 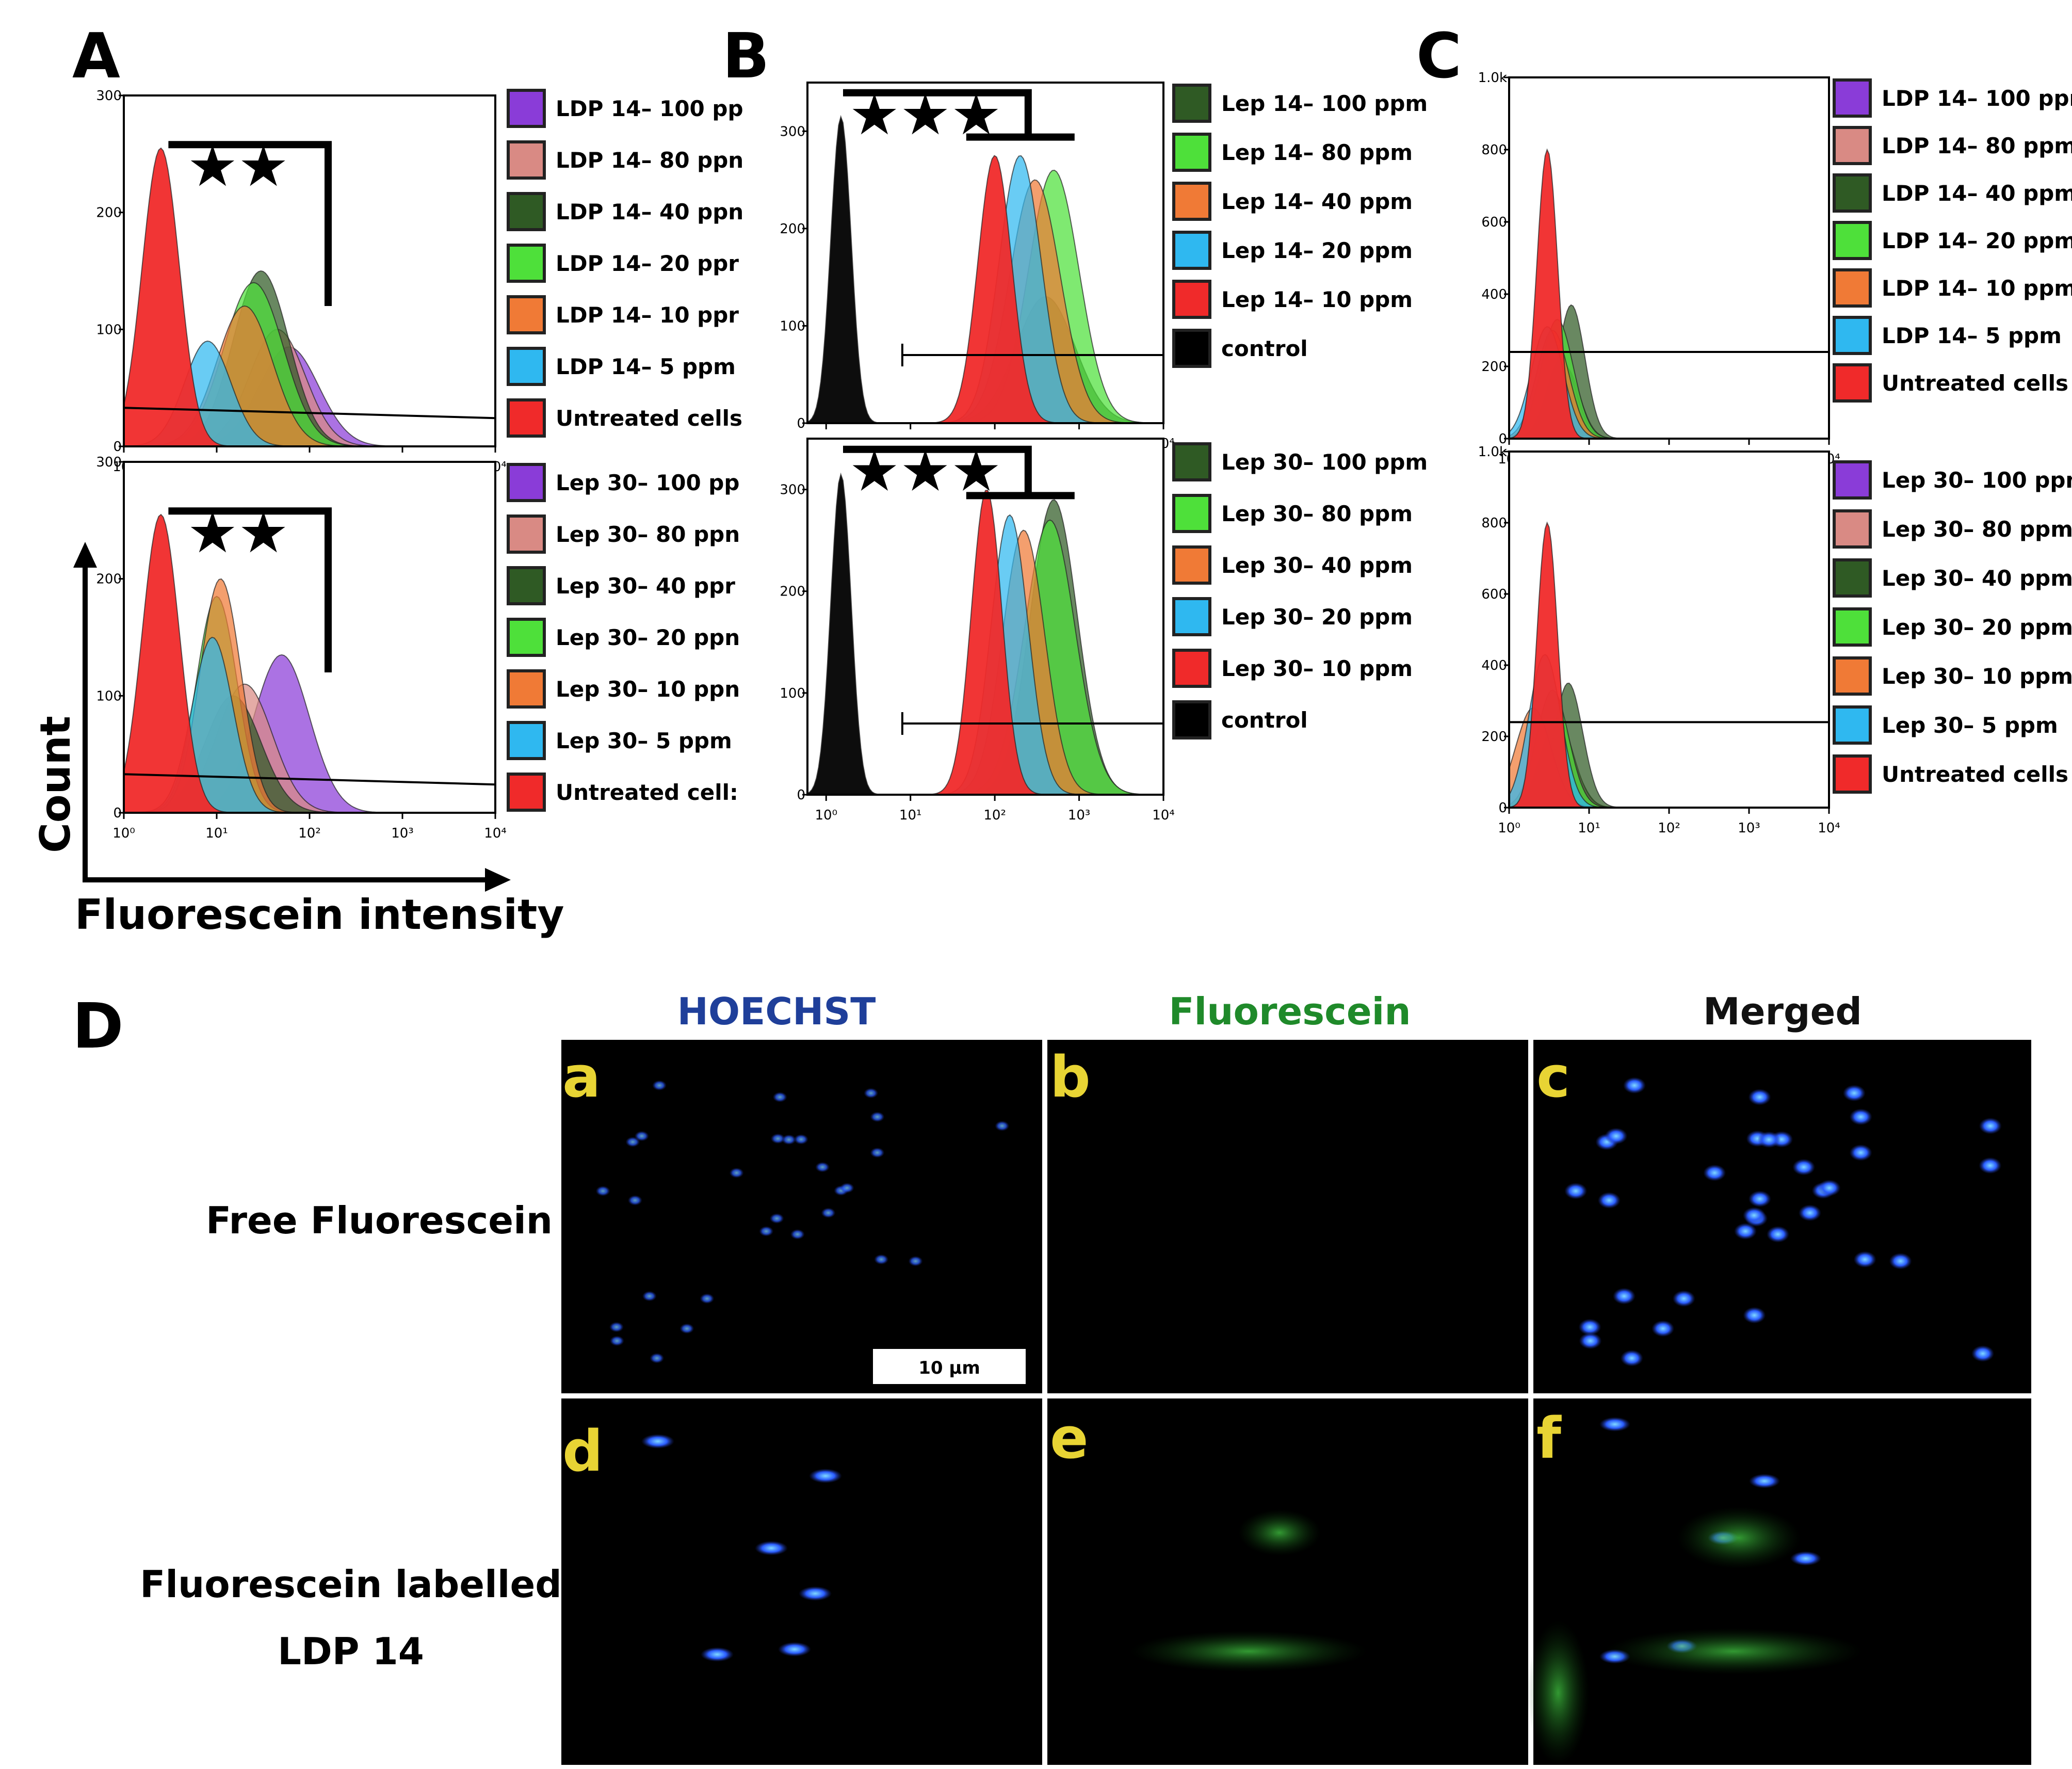 I want to click on legend-label: LDP 14– 40 ppn, so click(x=649, y=211).